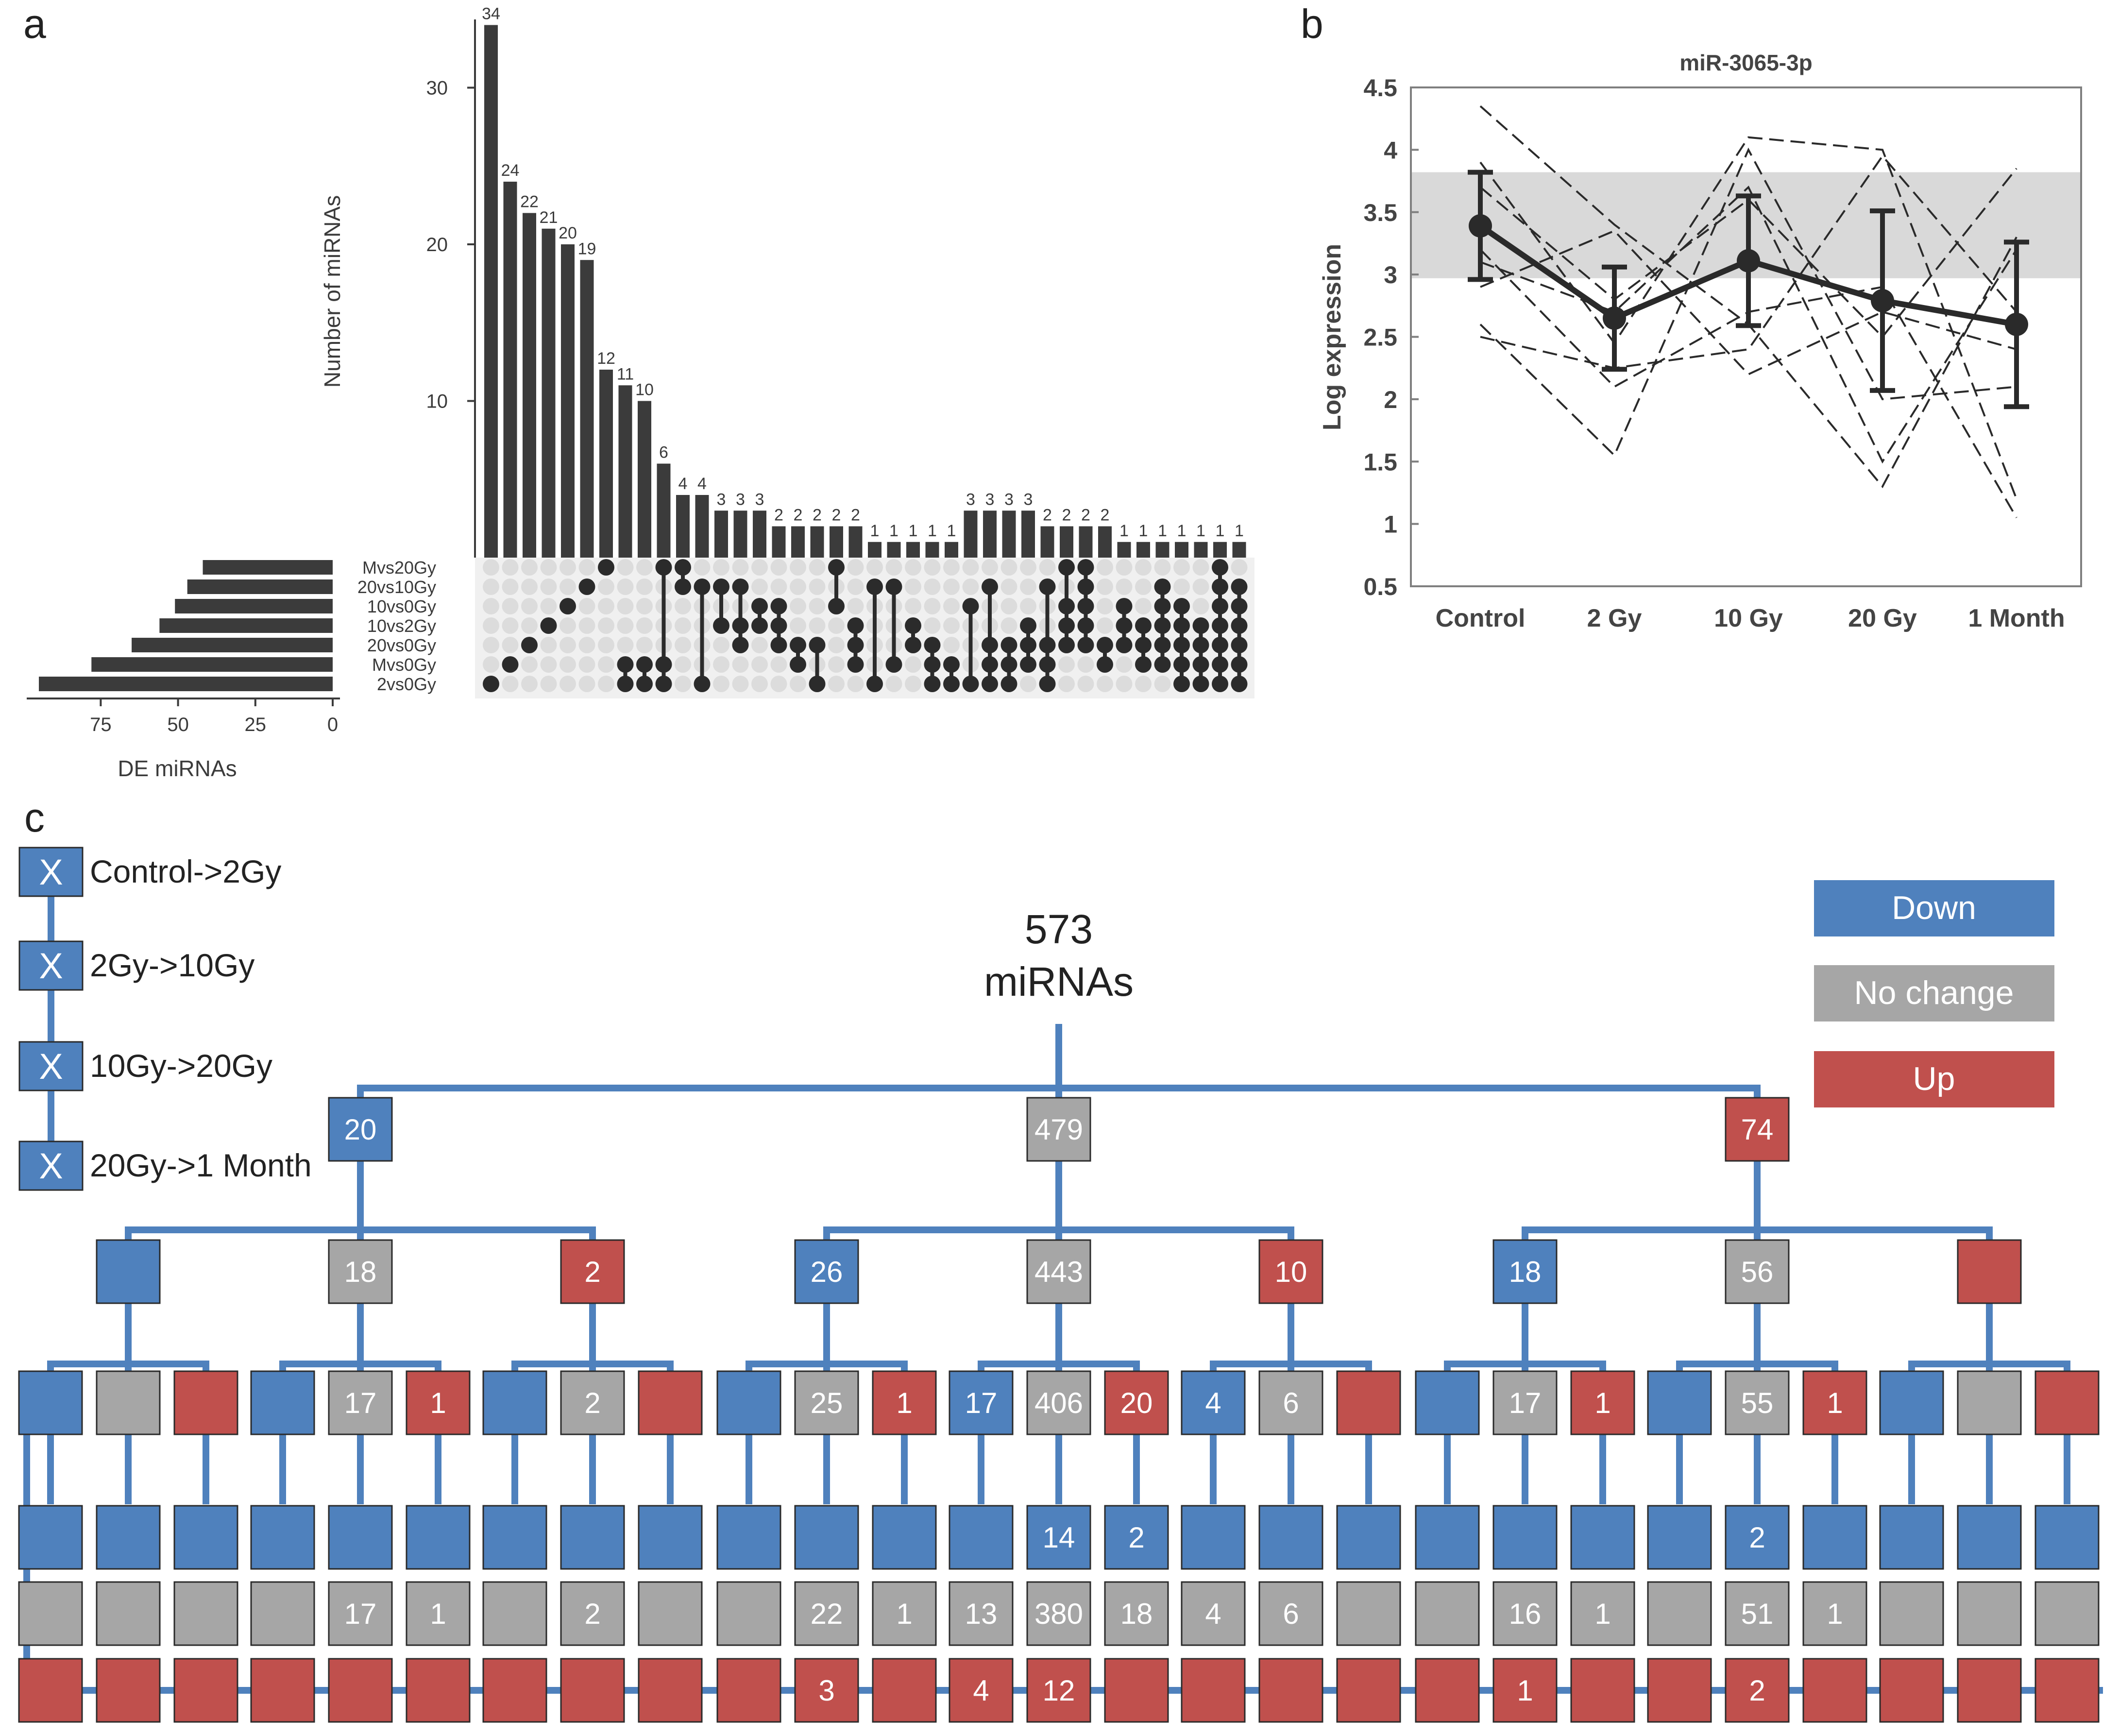 This screenshot has width=2119, height=1736. I want to click on level4-none-box-label: 6, so click(1291, 1614).